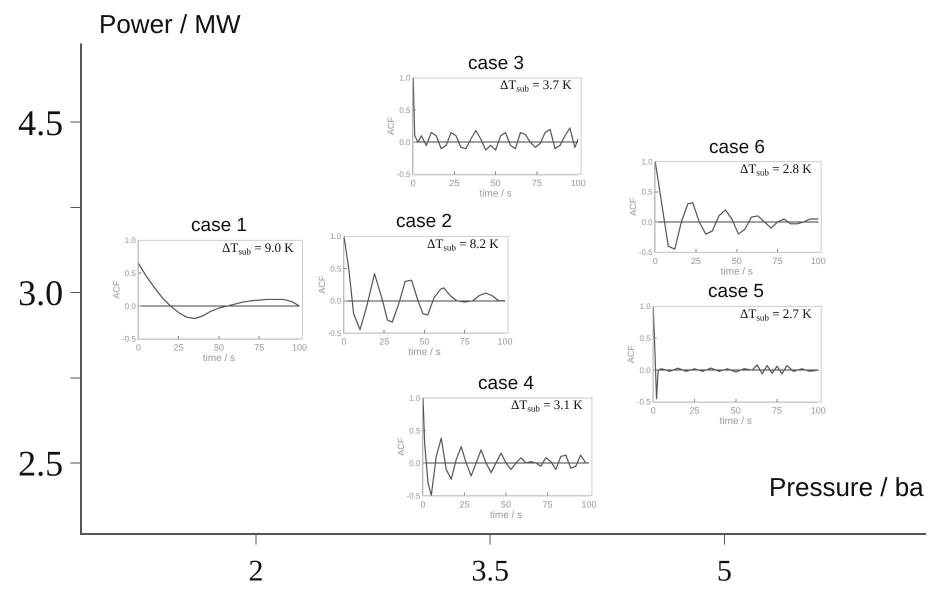 This screenshot has height=595, width=934. What do you see at coordinates (724, 571) in the screenshot?
I see `category-label: 5` at bounding box center [724, 571].